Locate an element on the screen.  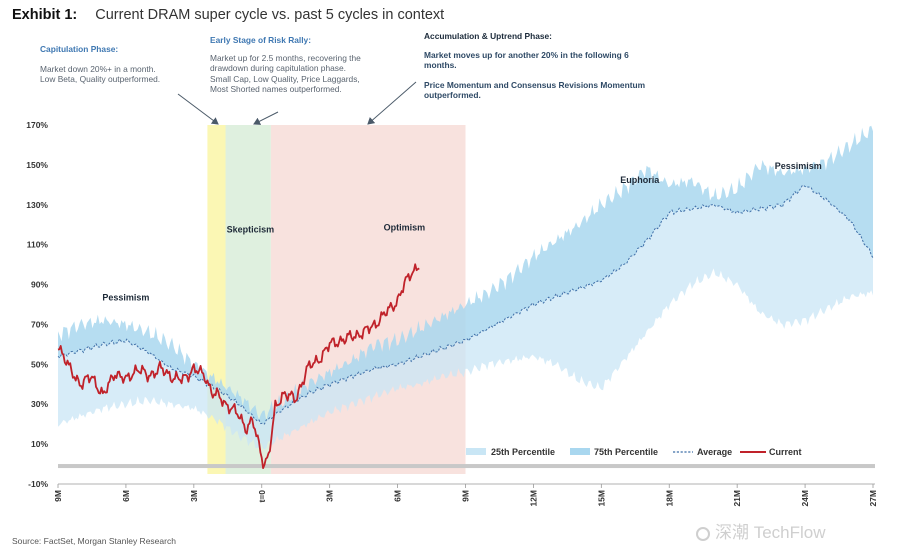
y-tick-label: 10% is located at coordinates (39, 444).